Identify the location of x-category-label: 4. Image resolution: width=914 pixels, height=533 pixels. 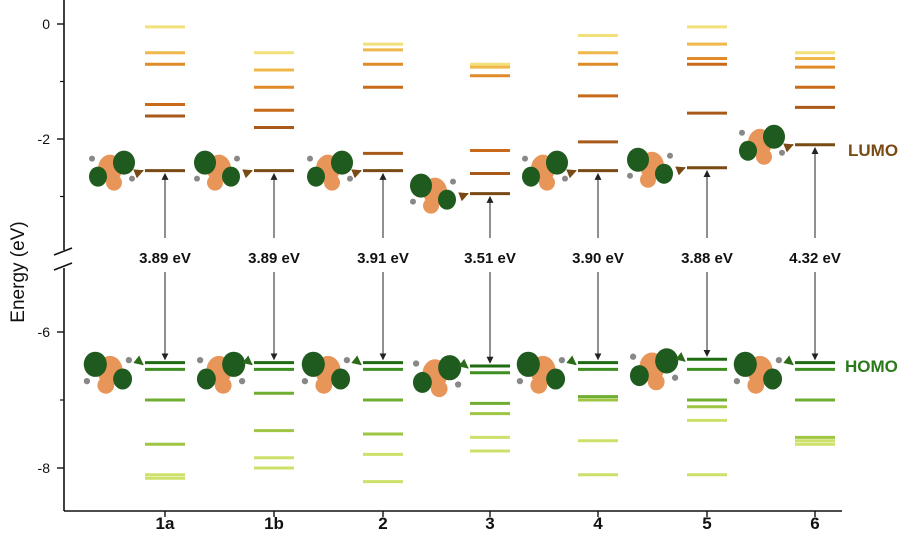
(598, 523).